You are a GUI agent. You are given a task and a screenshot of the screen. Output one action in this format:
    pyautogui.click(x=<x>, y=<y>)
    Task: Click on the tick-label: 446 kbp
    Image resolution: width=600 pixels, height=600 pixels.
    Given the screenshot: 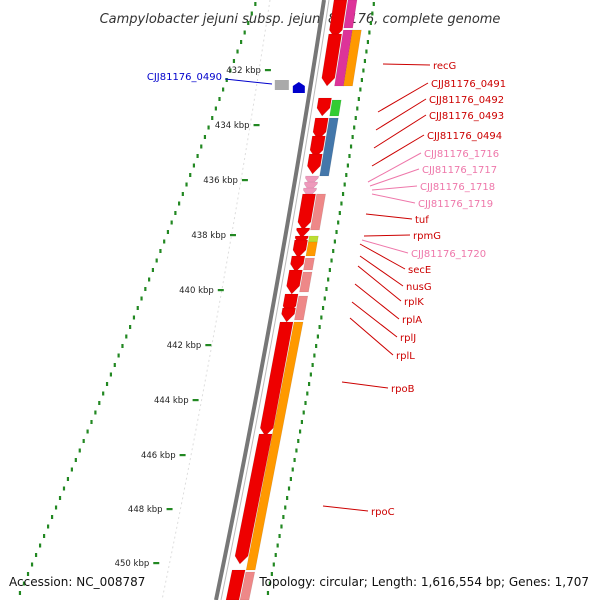 What is the action you would take?
    pyautogui.click(x=158, y=456)
    